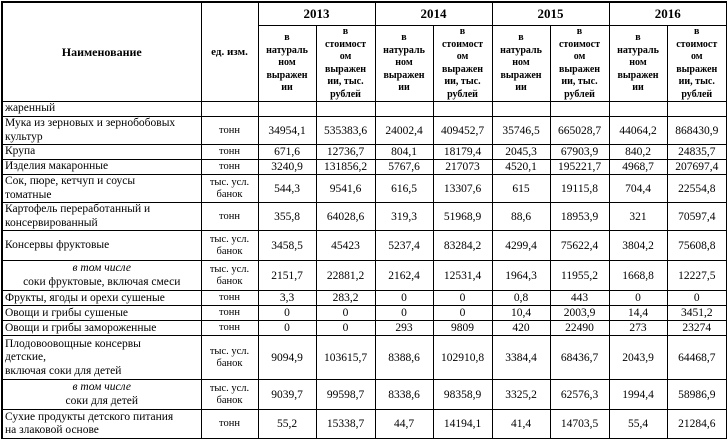  Describe the element at coordinates (667, 13) in the screenshot. I see `column-header-year-2016: 2016` at that location.